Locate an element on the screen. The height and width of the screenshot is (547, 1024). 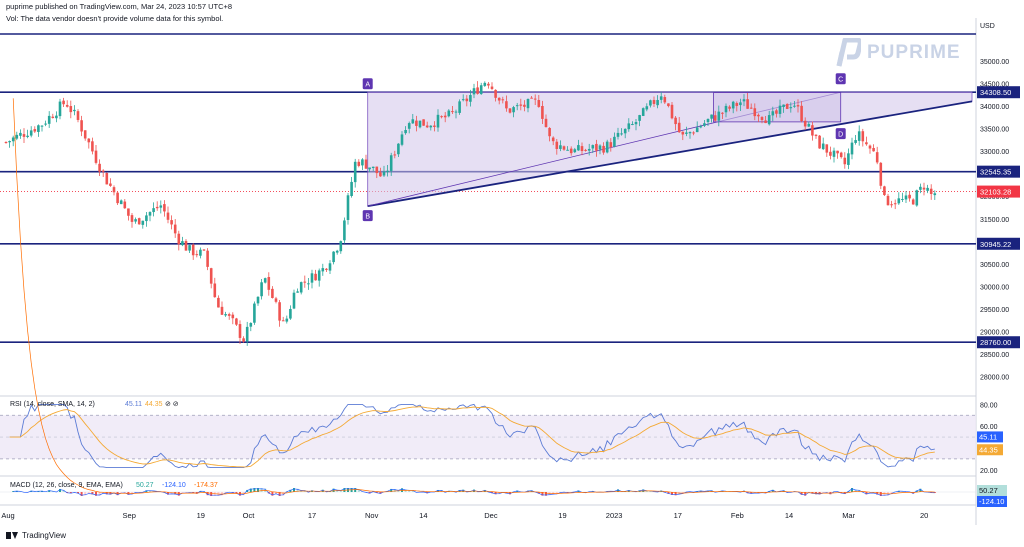
tradingview-logo: TradingView is located at coordinates (36, 535).